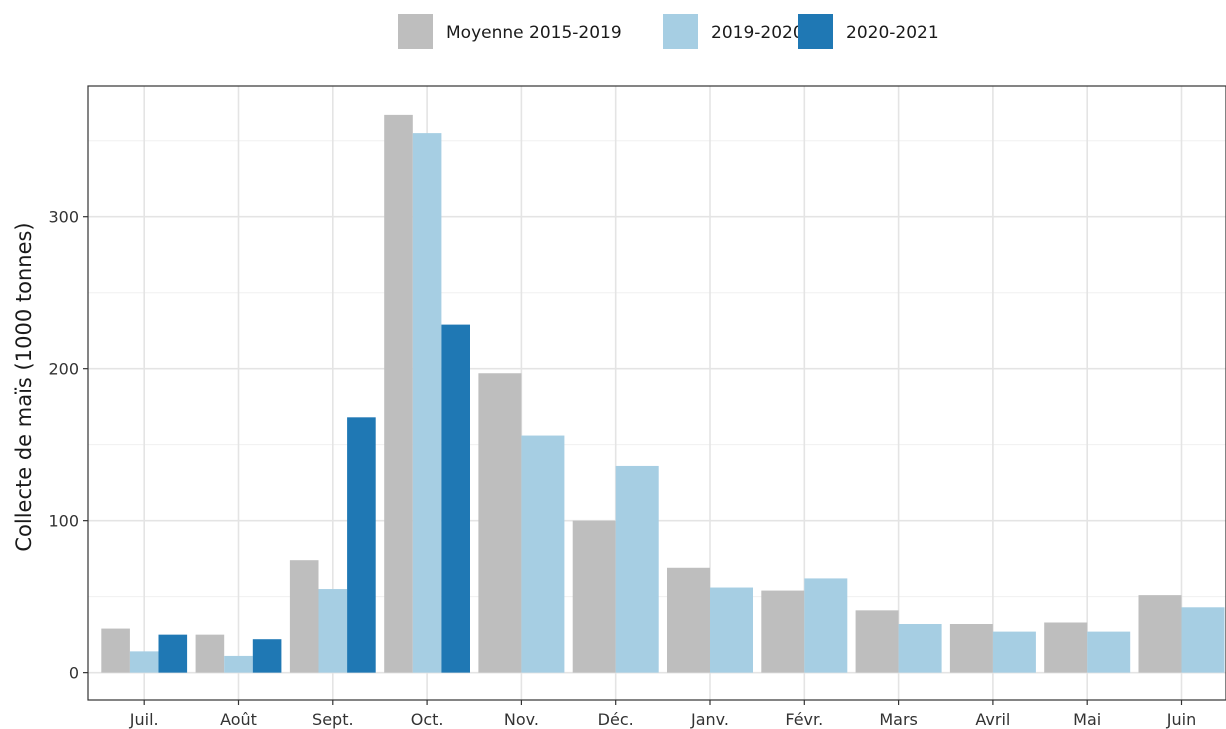 This screenshot has height=729, width=1226. Describe the element at coordinates (63, 217) in the screenshot. I see `y-tick-label: 300` at that location.